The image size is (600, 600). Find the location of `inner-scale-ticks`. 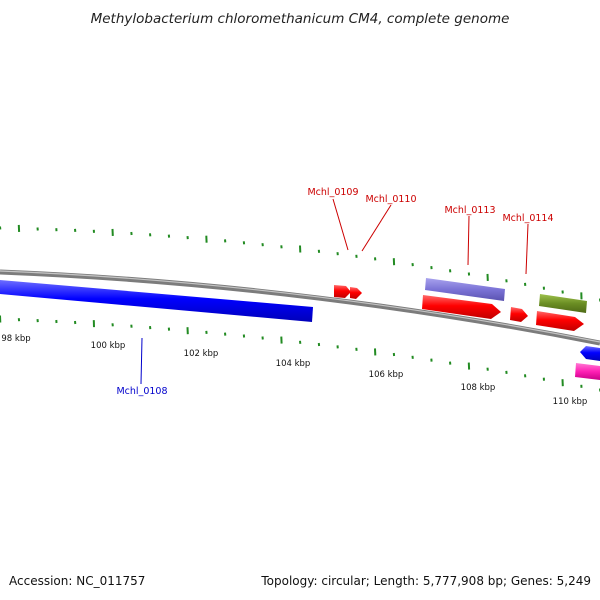

inner-scale-ticks is located at coordinates (300, 353).